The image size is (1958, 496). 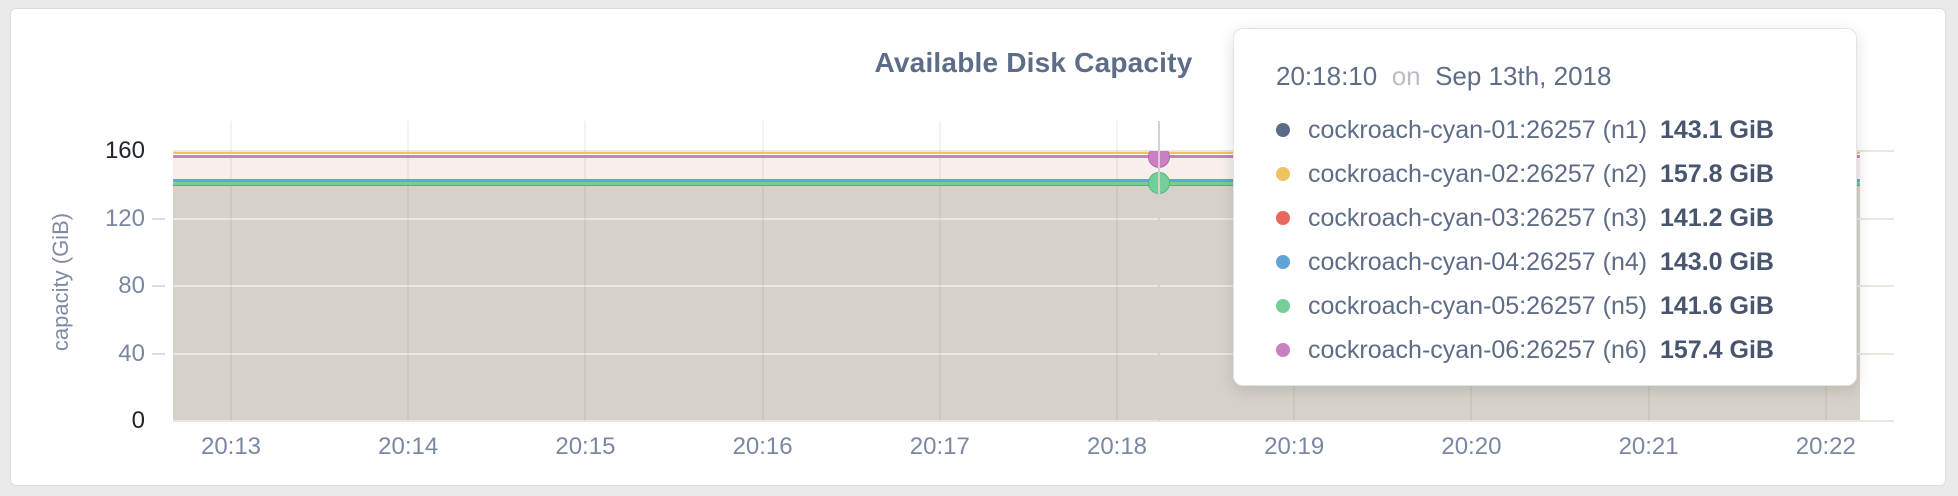 What do you see at coordinates (1478, 173) in the screenshot?
I see `tooltip-series-name: cockroach-cyan-02:26257 (n2)` at bounding box center [1478, 173].